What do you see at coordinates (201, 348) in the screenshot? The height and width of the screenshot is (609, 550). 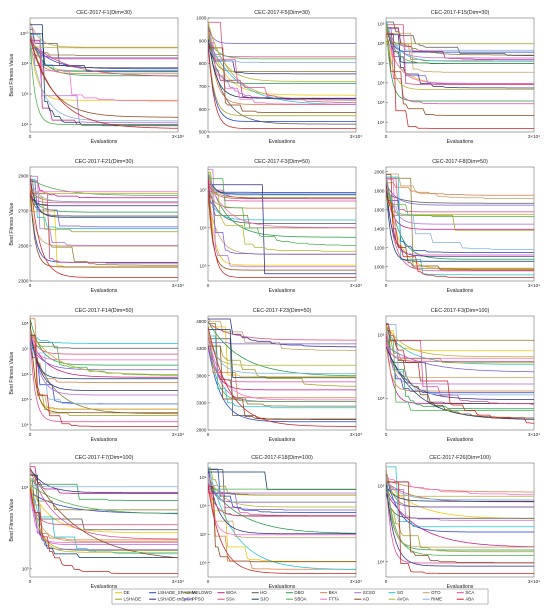 I see `y-tick-label: 4300` at bounding box center [201, 348].